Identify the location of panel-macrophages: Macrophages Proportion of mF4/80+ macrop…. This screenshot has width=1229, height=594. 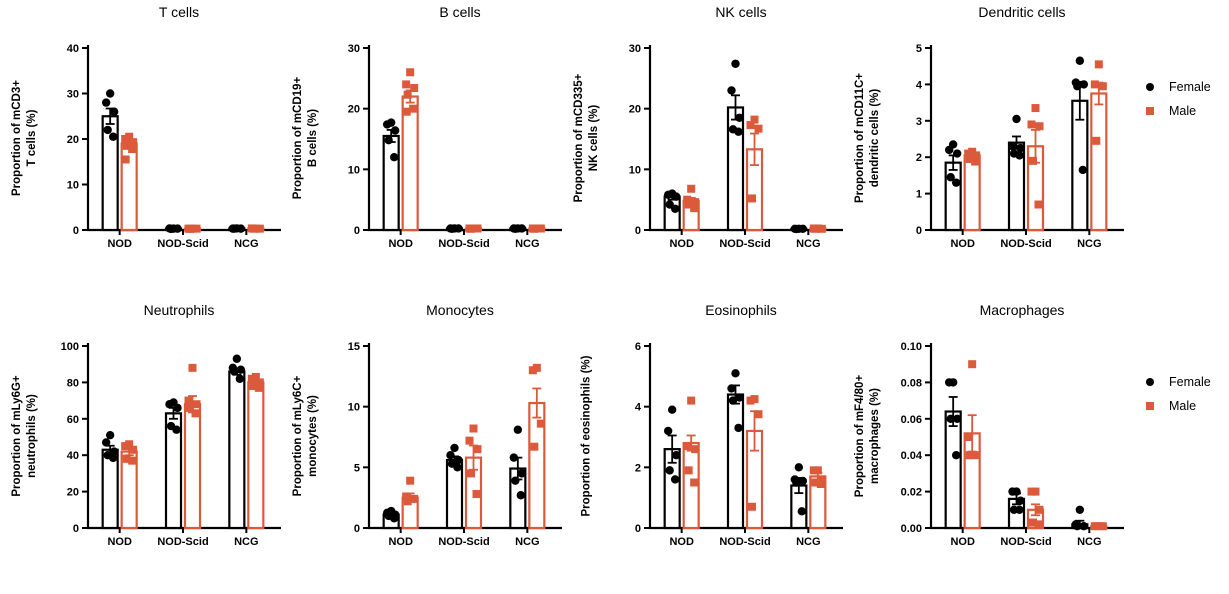
(987, 442).